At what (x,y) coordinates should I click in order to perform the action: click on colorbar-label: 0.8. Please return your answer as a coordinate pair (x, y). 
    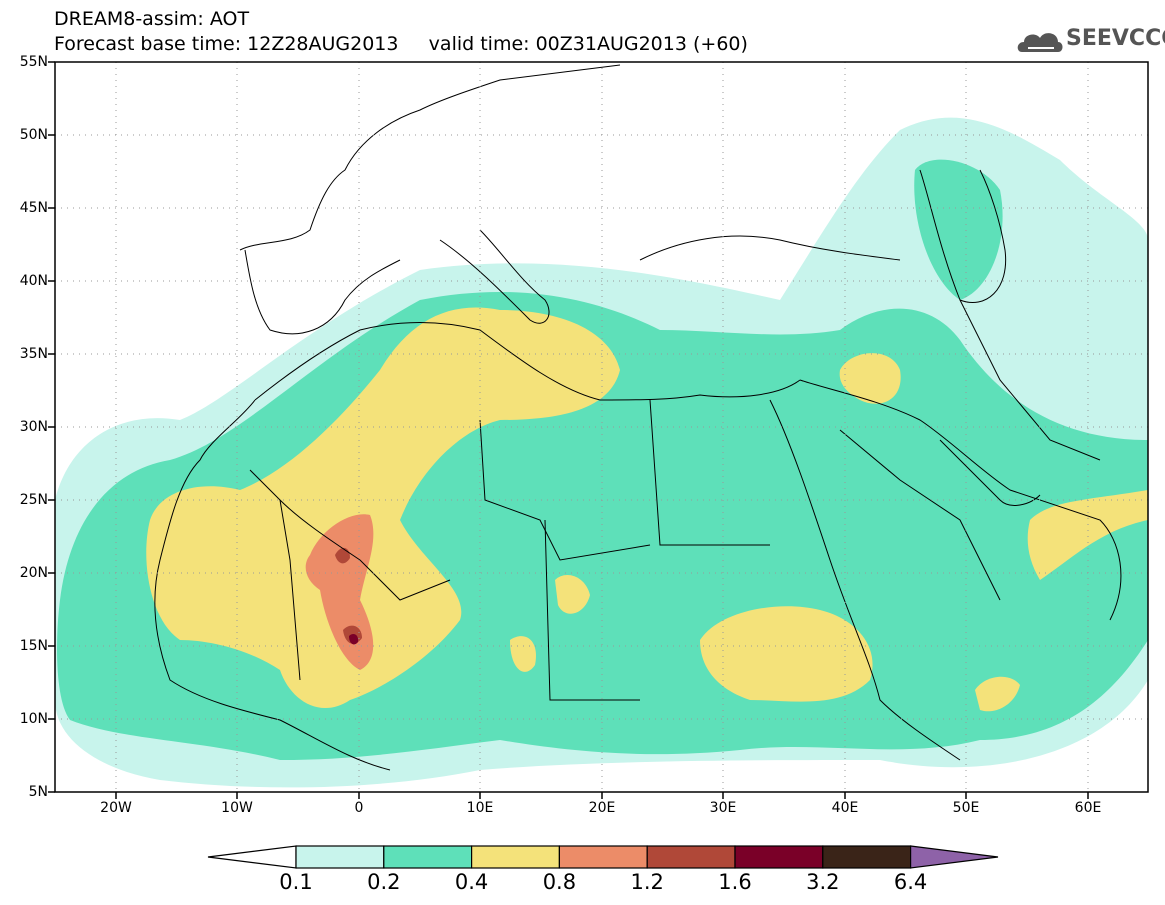
    Looking at the image, I should click on (559, 882).